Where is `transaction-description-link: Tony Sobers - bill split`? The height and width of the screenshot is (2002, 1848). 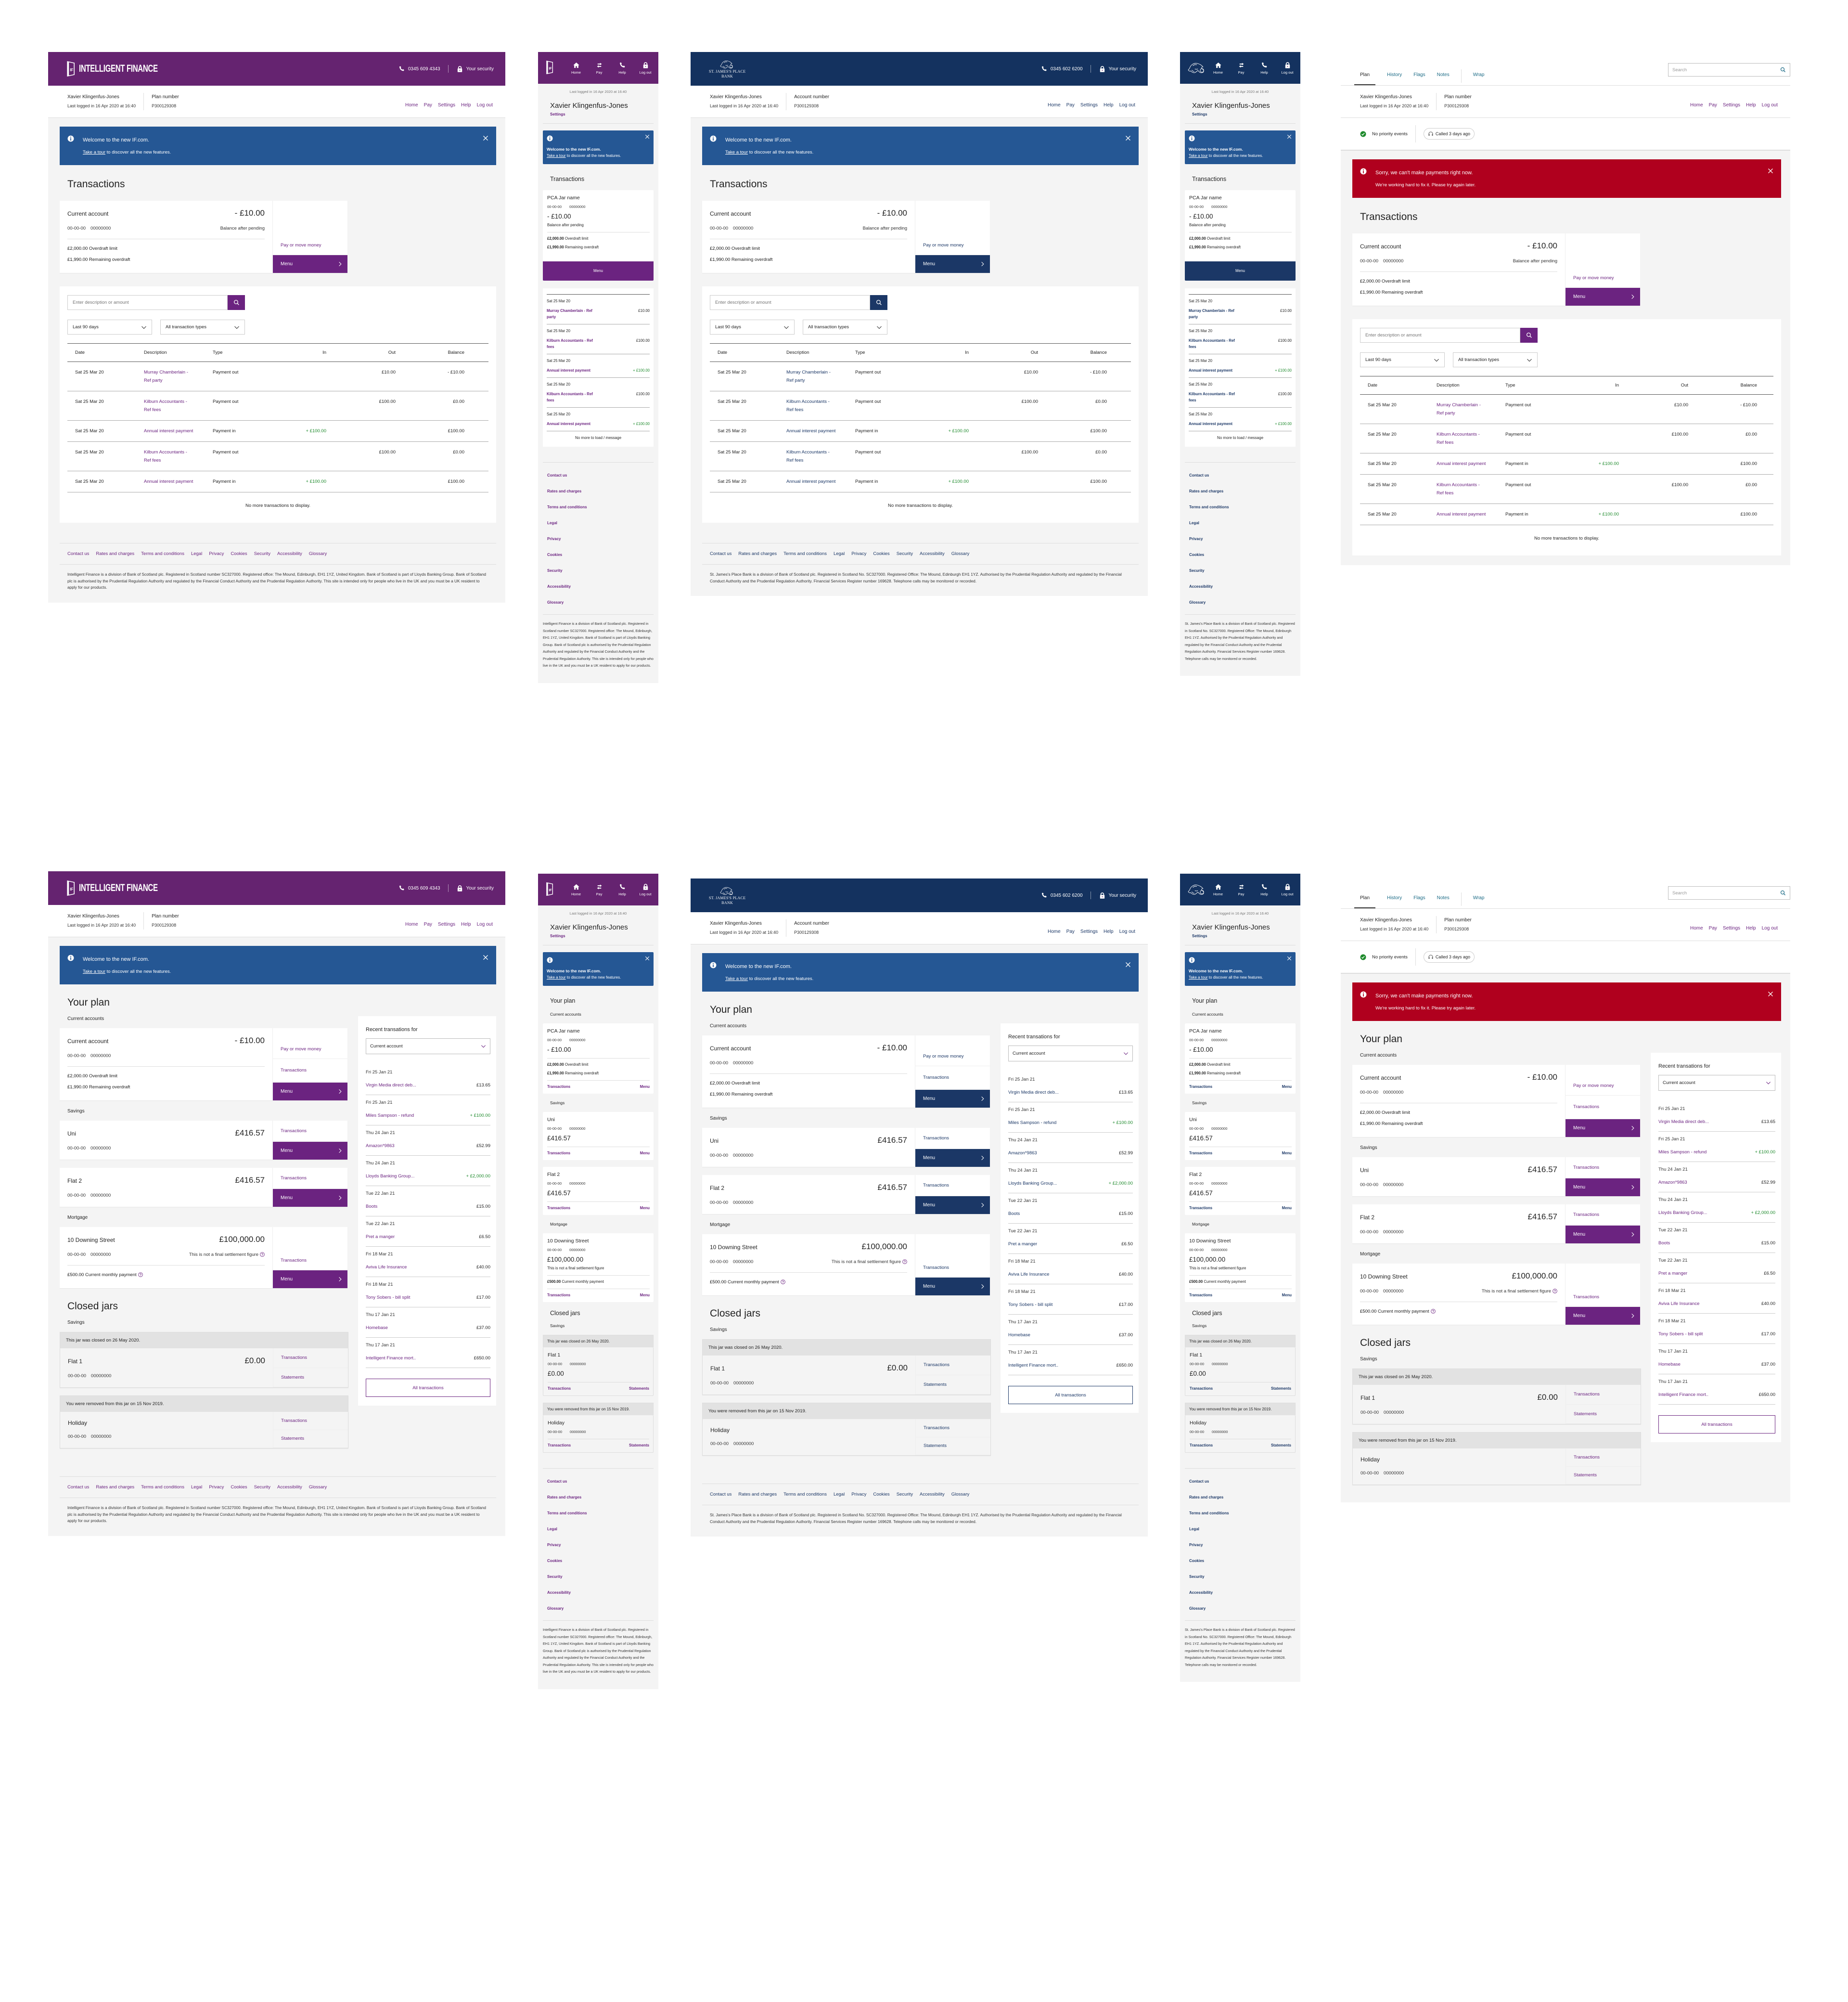 transaction-description-link: Tony Sobers - bill split is located at coordinates (1030, 1304).